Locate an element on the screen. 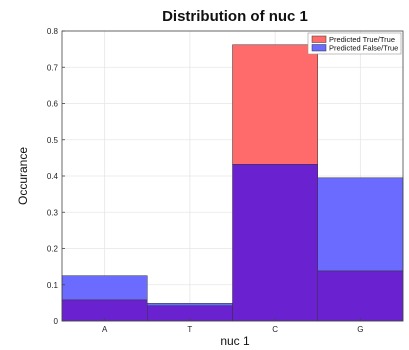 The height and width of the screenshot is (350, 409). y-axis-ticks: 0 0.1 0.2 0.3 0.4 0.5 0.6 0.7 0.8 is located at coordinates (56, 176).